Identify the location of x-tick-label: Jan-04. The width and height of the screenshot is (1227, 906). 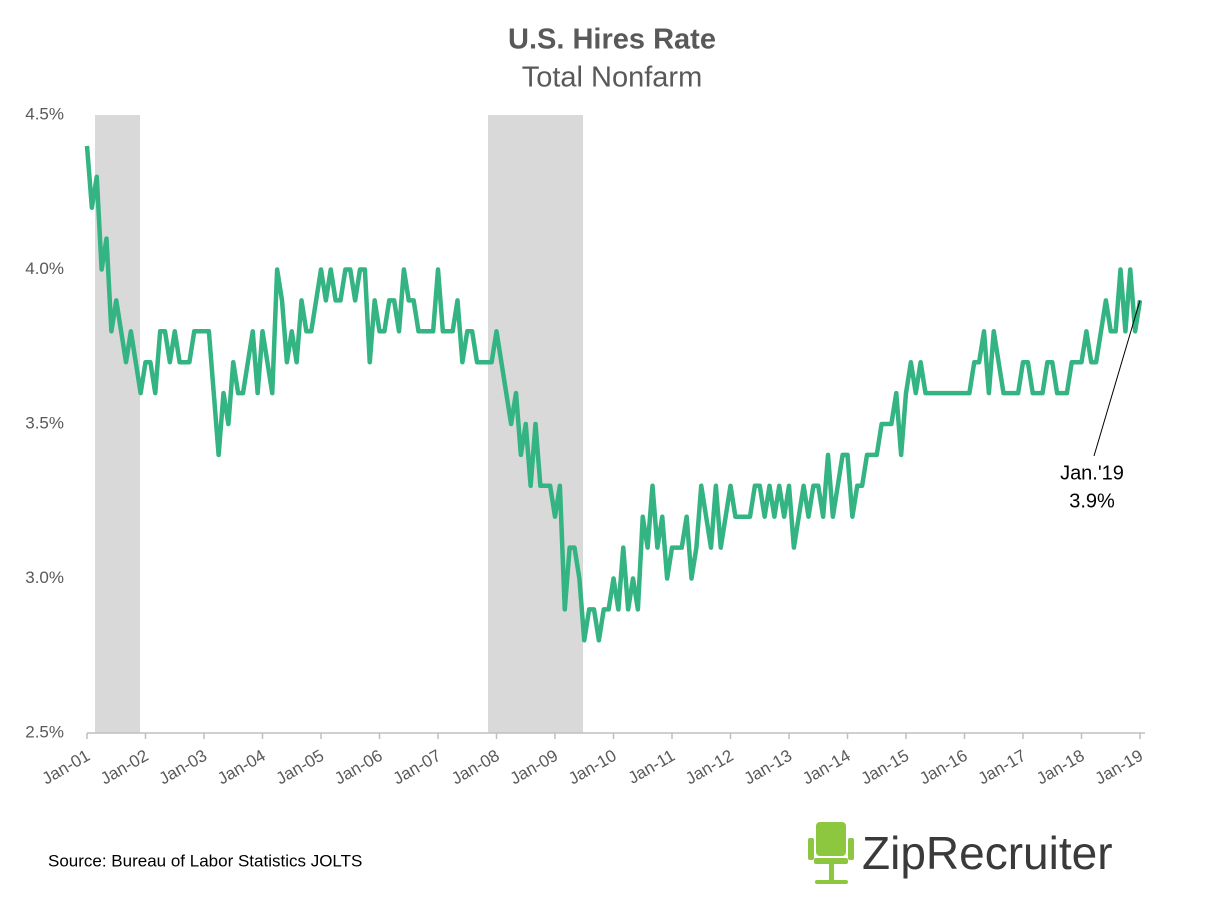
(241, 767).